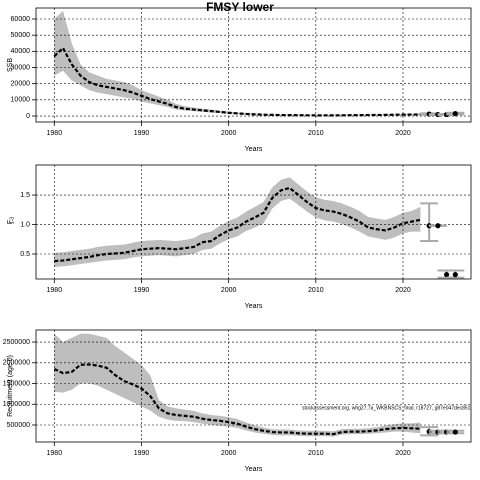 The image size is (480, 480). I want to click on y-tick-label: 0.5, so click(25, 254).